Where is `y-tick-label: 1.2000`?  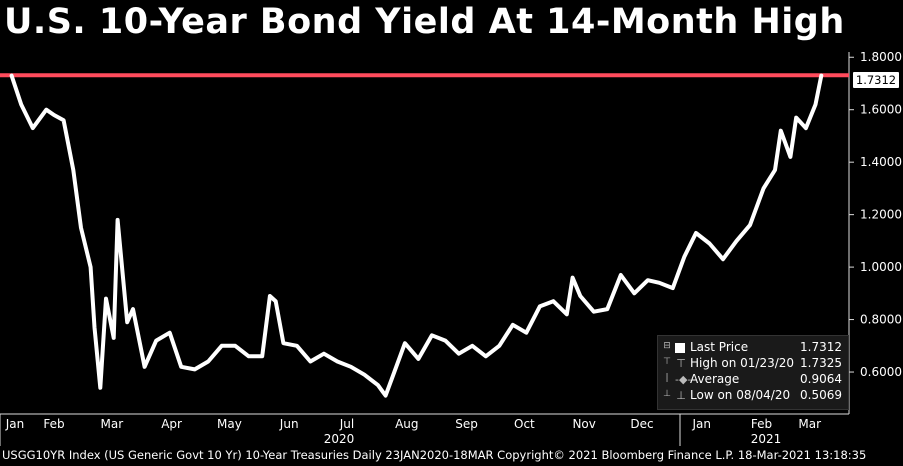 y-tick-label: 1.2000 is located at coordinates (881, 215).